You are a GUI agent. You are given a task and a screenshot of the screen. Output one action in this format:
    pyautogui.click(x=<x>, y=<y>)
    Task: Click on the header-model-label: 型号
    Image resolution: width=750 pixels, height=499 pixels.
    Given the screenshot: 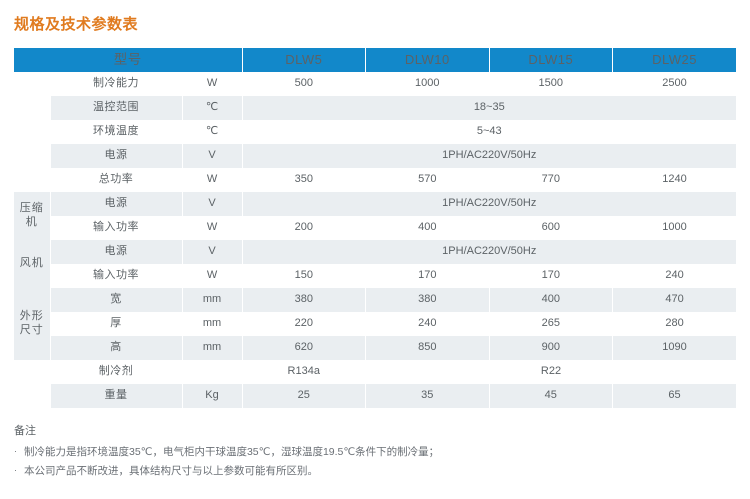 What is the action you would take?
    pyautogui.click(x=128, y=60)
    